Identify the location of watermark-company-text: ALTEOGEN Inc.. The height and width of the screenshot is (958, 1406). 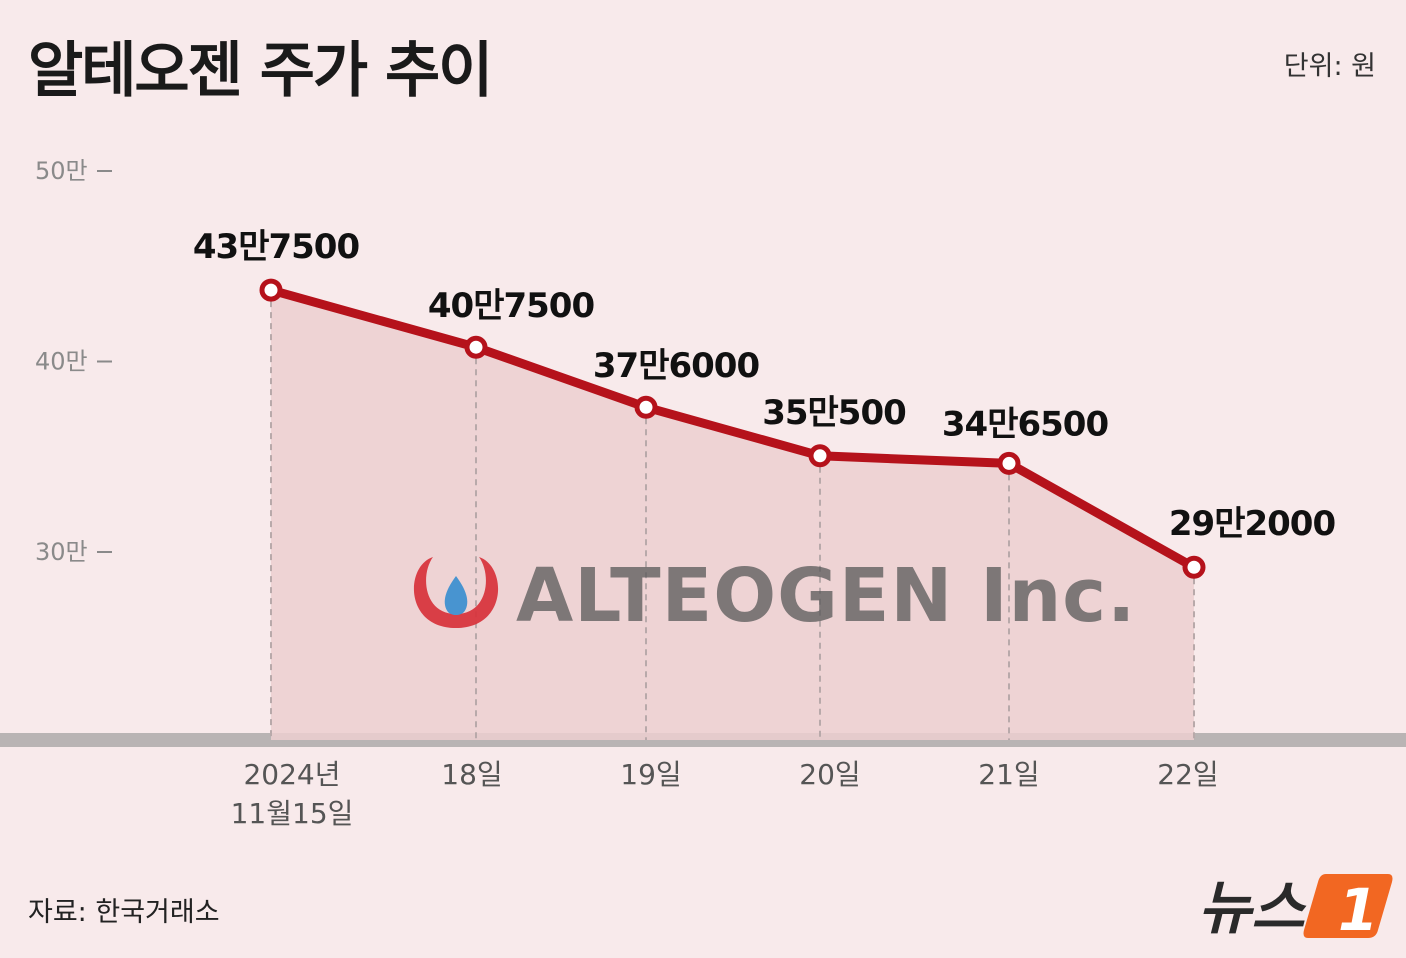
(826, 596).